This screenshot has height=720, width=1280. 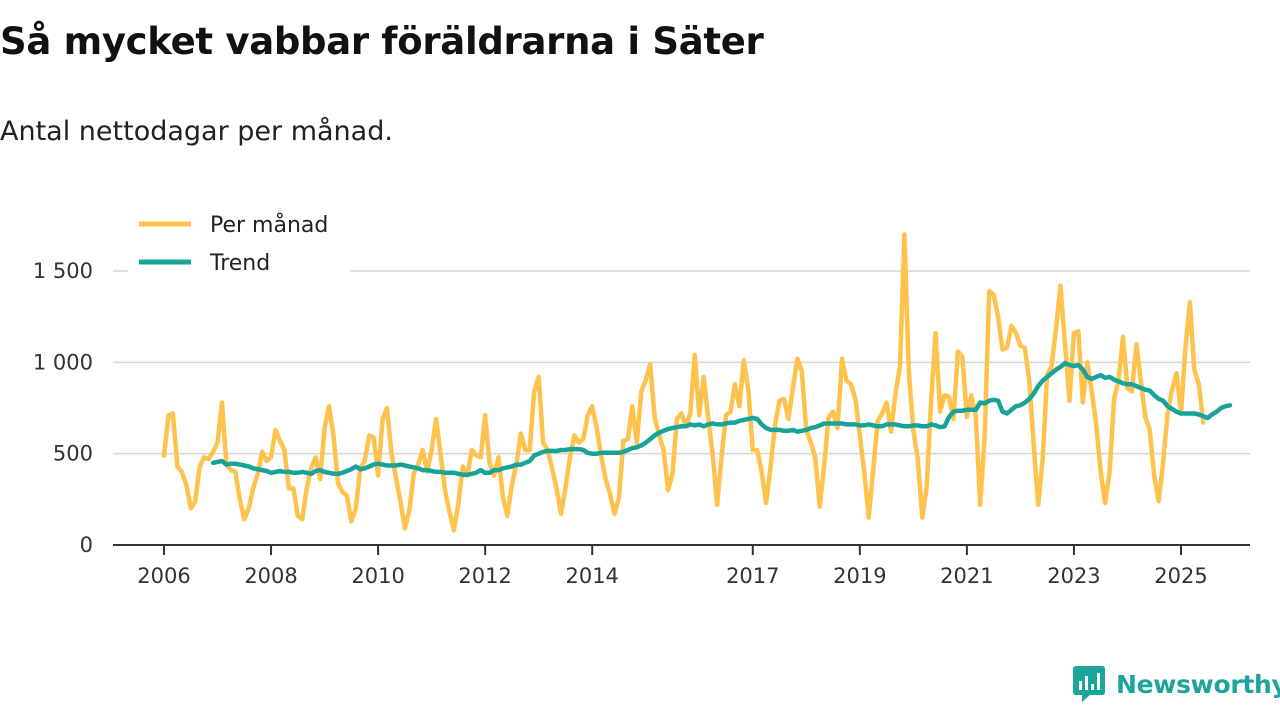 I want to click on y-tick-label: 1 500, so click(x=63, y=271).